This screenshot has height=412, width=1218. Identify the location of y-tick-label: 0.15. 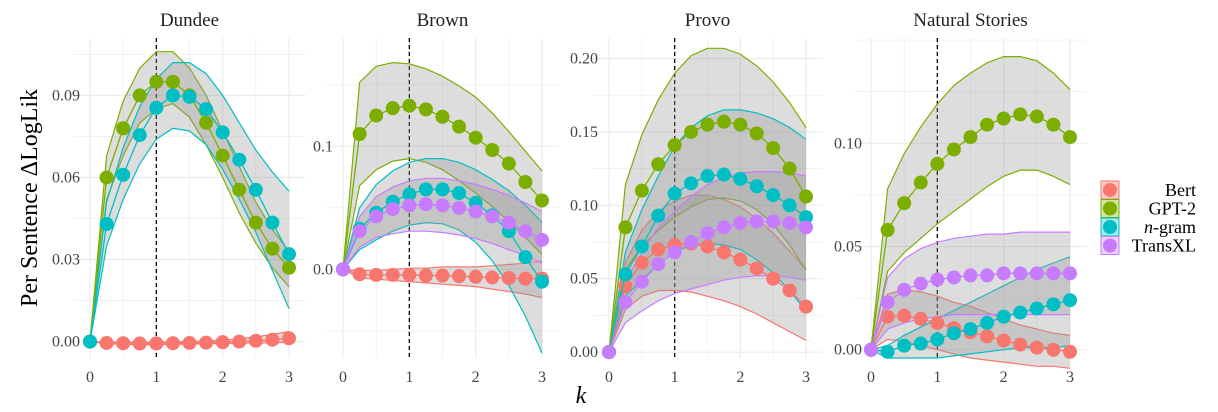
(584, 132).